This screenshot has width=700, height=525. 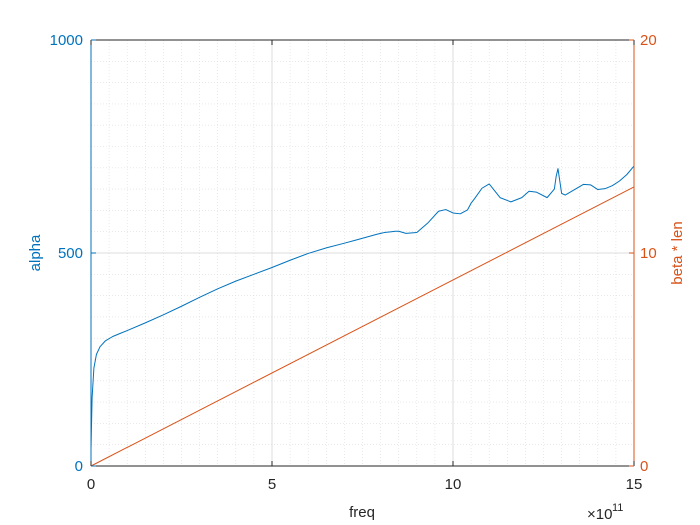 What do you see at coordinates (644, 466) in the screenshot?
I see `right-tick-label: 0` at bounding box center [644, 466].